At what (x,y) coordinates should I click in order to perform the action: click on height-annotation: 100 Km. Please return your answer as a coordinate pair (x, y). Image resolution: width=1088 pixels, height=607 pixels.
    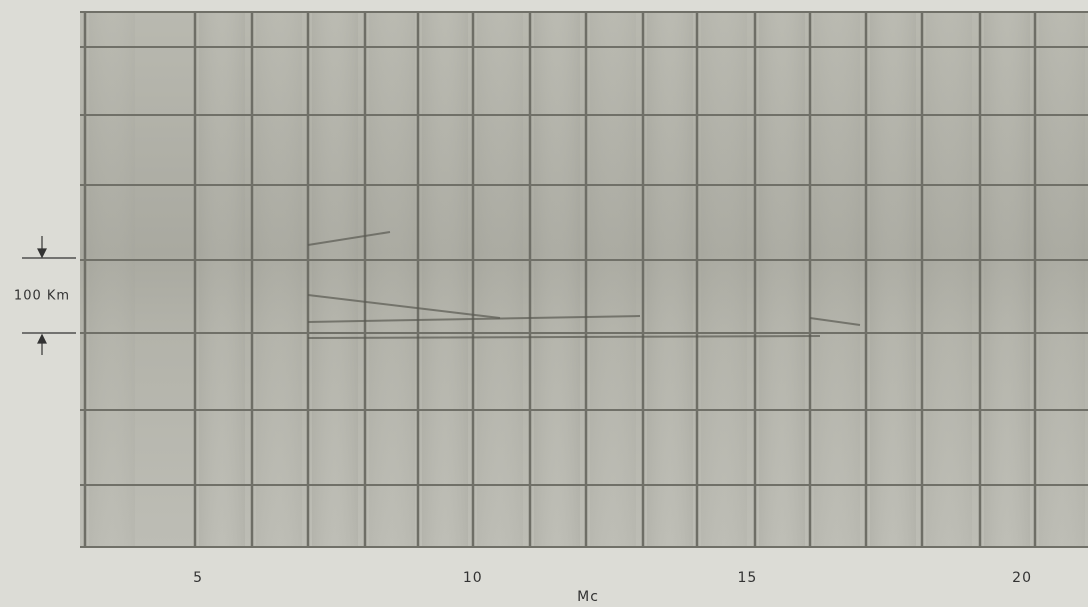
    Looking at the image, I should click on (42, 296).